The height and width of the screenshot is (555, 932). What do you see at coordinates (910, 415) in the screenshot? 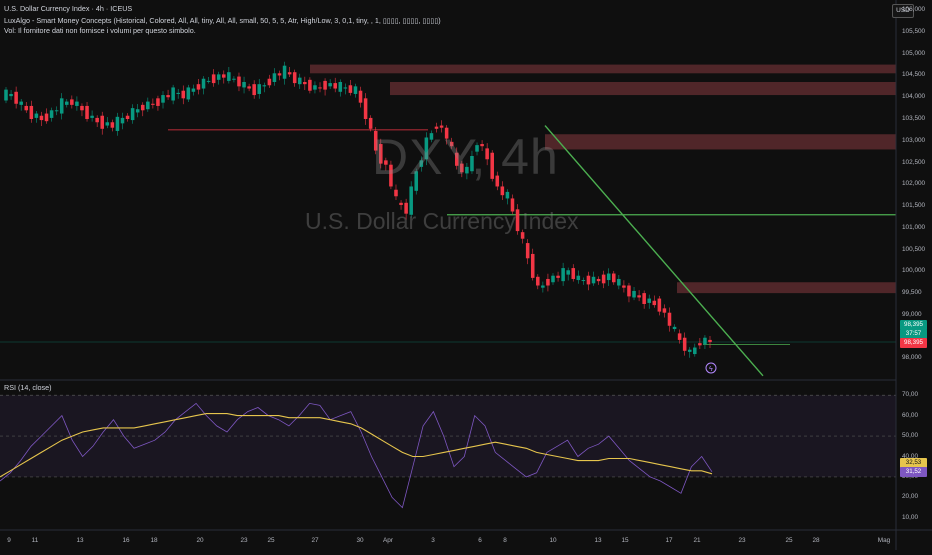
I see `rsi-axis-tick: 60,00` at bounding box center [910, 415].